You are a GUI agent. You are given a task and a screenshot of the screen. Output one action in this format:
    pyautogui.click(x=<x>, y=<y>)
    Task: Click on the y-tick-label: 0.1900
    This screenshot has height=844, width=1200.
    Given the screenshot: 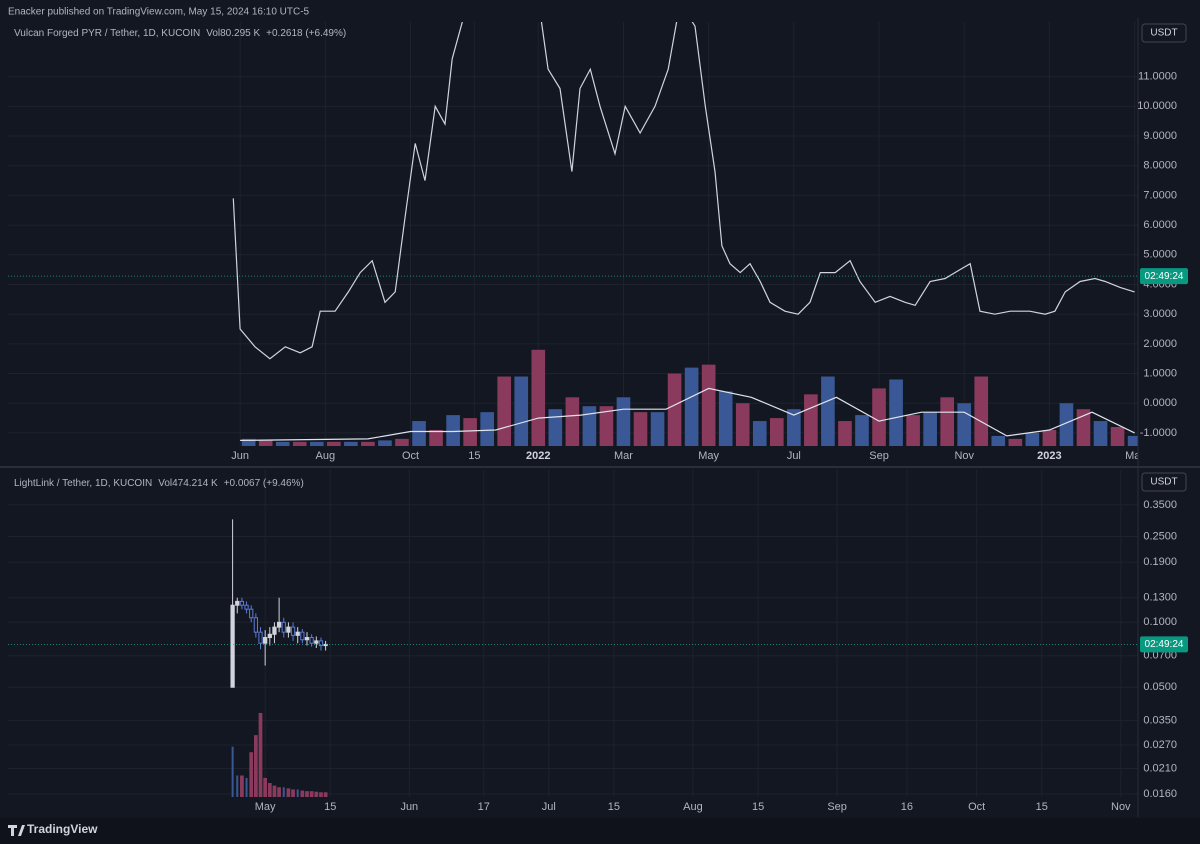 What is the action you would take?
    pyautogui.click(x=1160, y=562)
    